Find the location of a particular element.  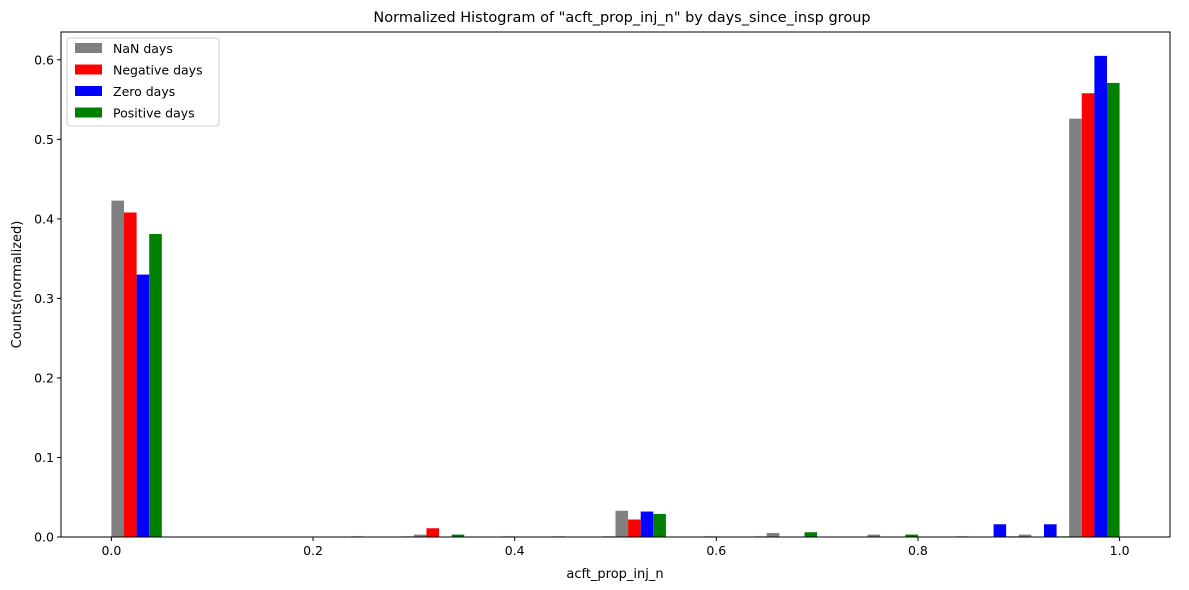

y-tick-label: 0.6 is located at coordinates (44, 59).